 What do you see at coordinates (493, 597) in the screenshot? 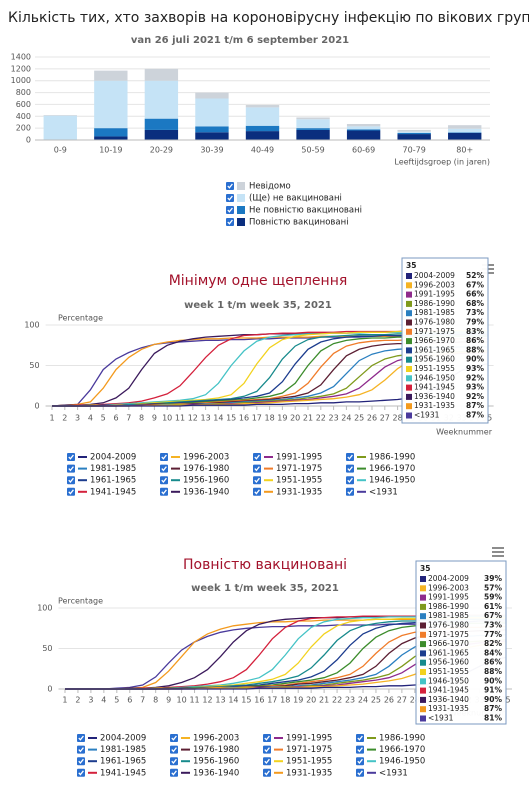
I see `tooltip-value: 59%` at bounding box center [493, 597].